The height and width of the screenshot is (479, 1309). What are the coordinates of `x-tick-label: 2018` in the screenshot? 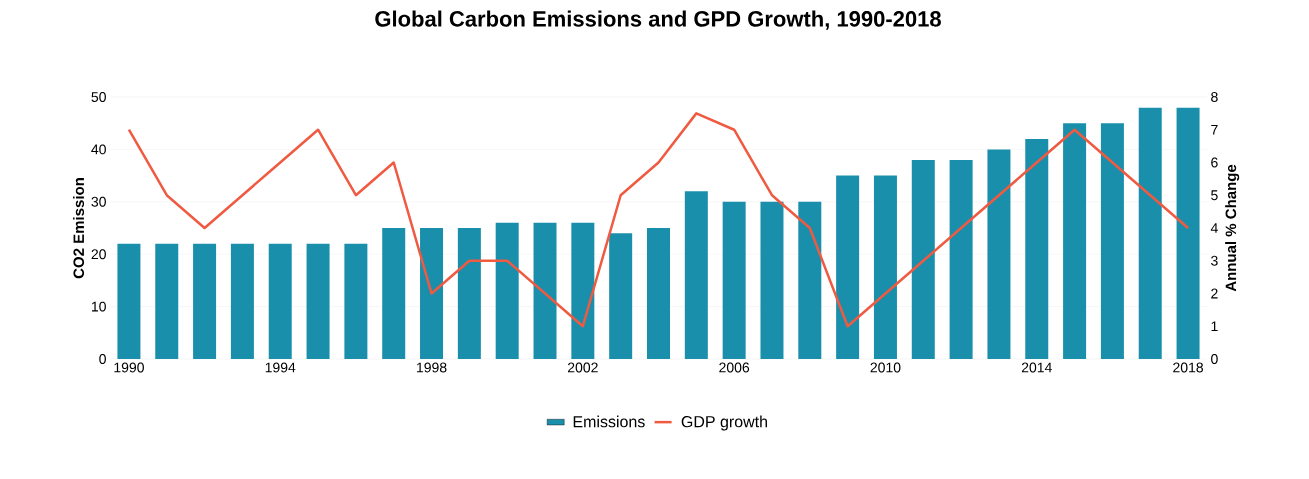 It's located at (1188, 367).